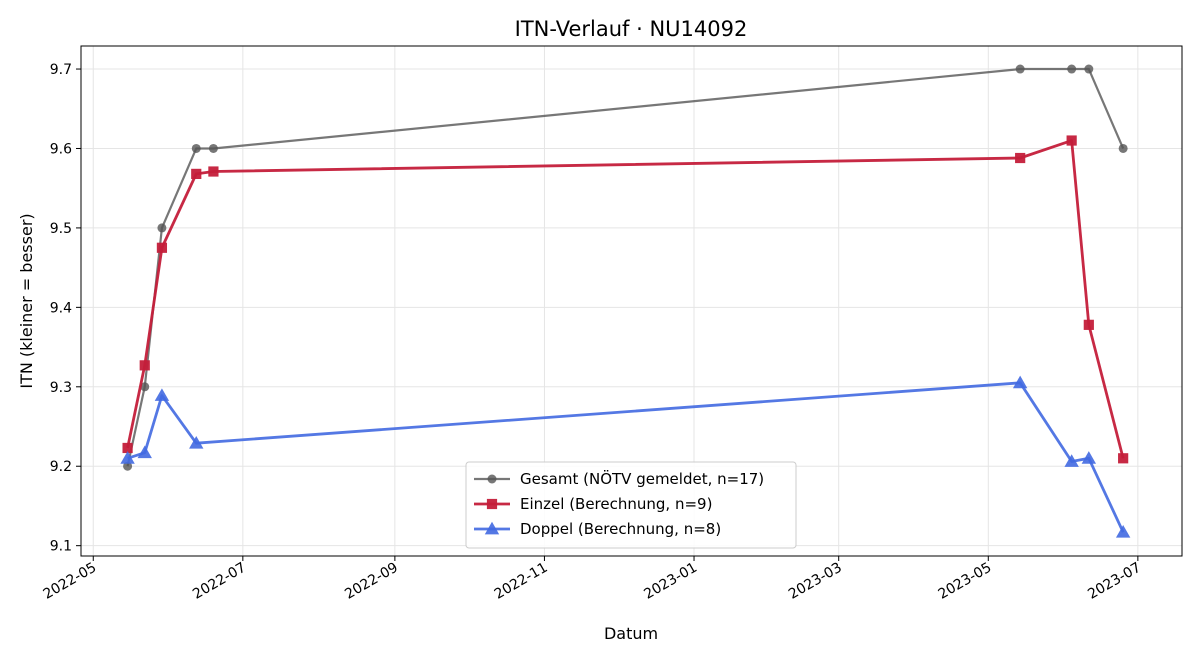 This screenshot has width=1200, height=660. What do you see at coordinates (642, 478) in the screenshot?
I see `legend-label: Gesamt (NÖTV gemeldet, n=17)` at bounding box center [642, 478].